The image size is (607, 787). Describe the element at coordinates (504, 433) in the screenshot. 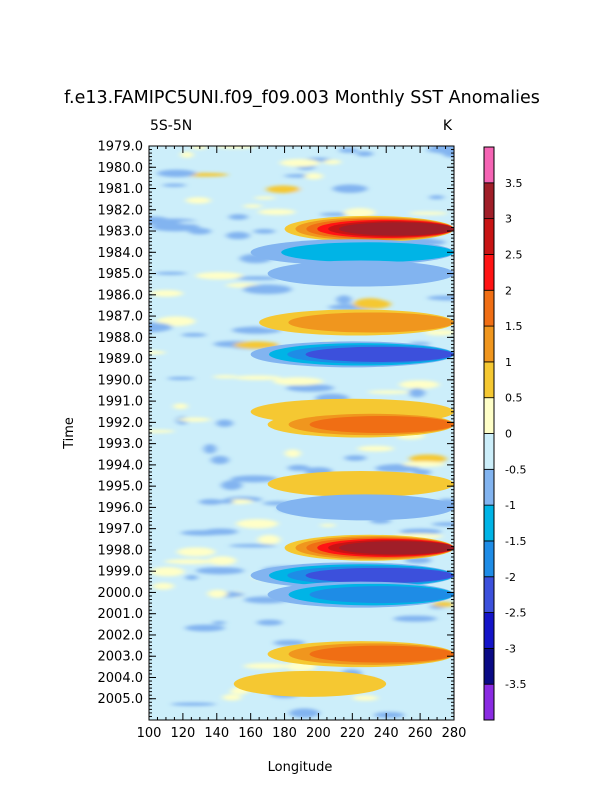

I see `colorbar: 3.5 3 2.5 2 1.5 1 0.5 0 -0.5 -1 -1.5 -2 -2.5 -3 -3.5` at that location.